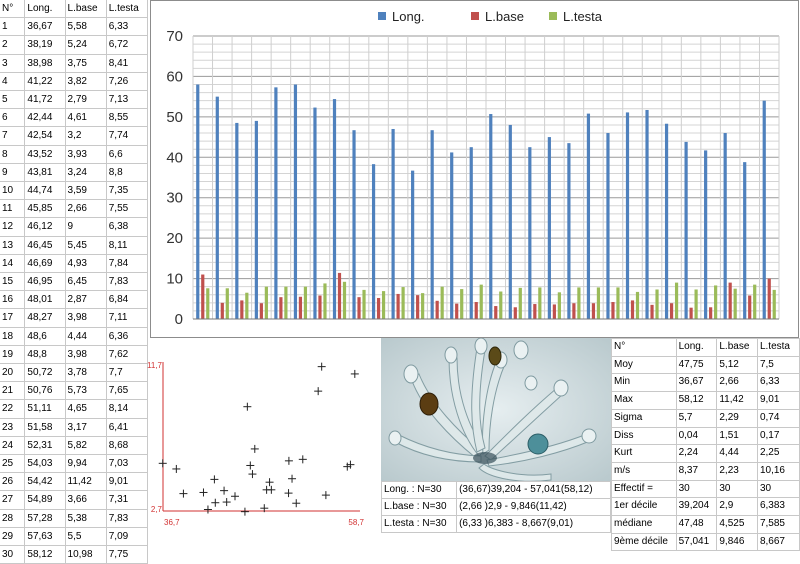 The image size is (800, 564). Describe the element at coordinates (356, 522) in the screenshot. I see `scatter-x-max-label: 58,7` at that location.